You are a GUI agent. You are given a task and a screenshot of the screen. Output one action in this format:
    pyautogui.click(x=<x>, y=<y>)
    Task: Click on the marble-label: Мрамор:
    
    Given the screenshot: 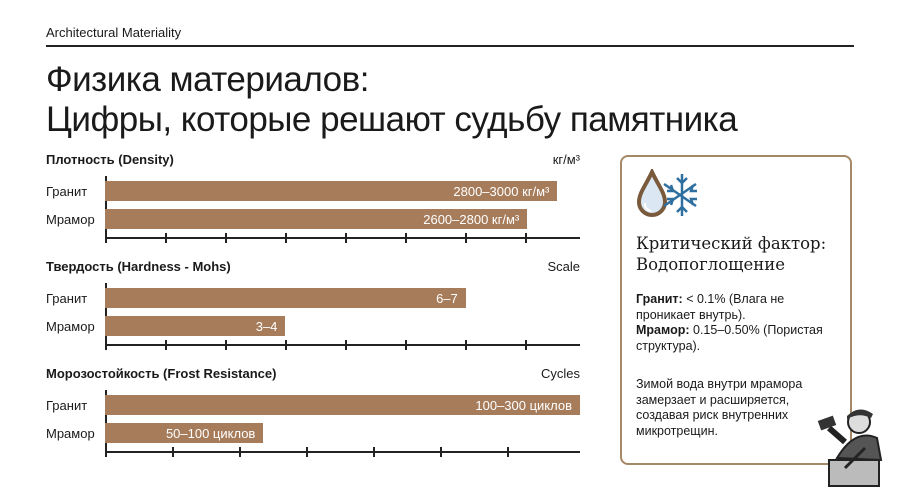 What is the action you would take?
    pyautogui.click(x=663, y=330)
    